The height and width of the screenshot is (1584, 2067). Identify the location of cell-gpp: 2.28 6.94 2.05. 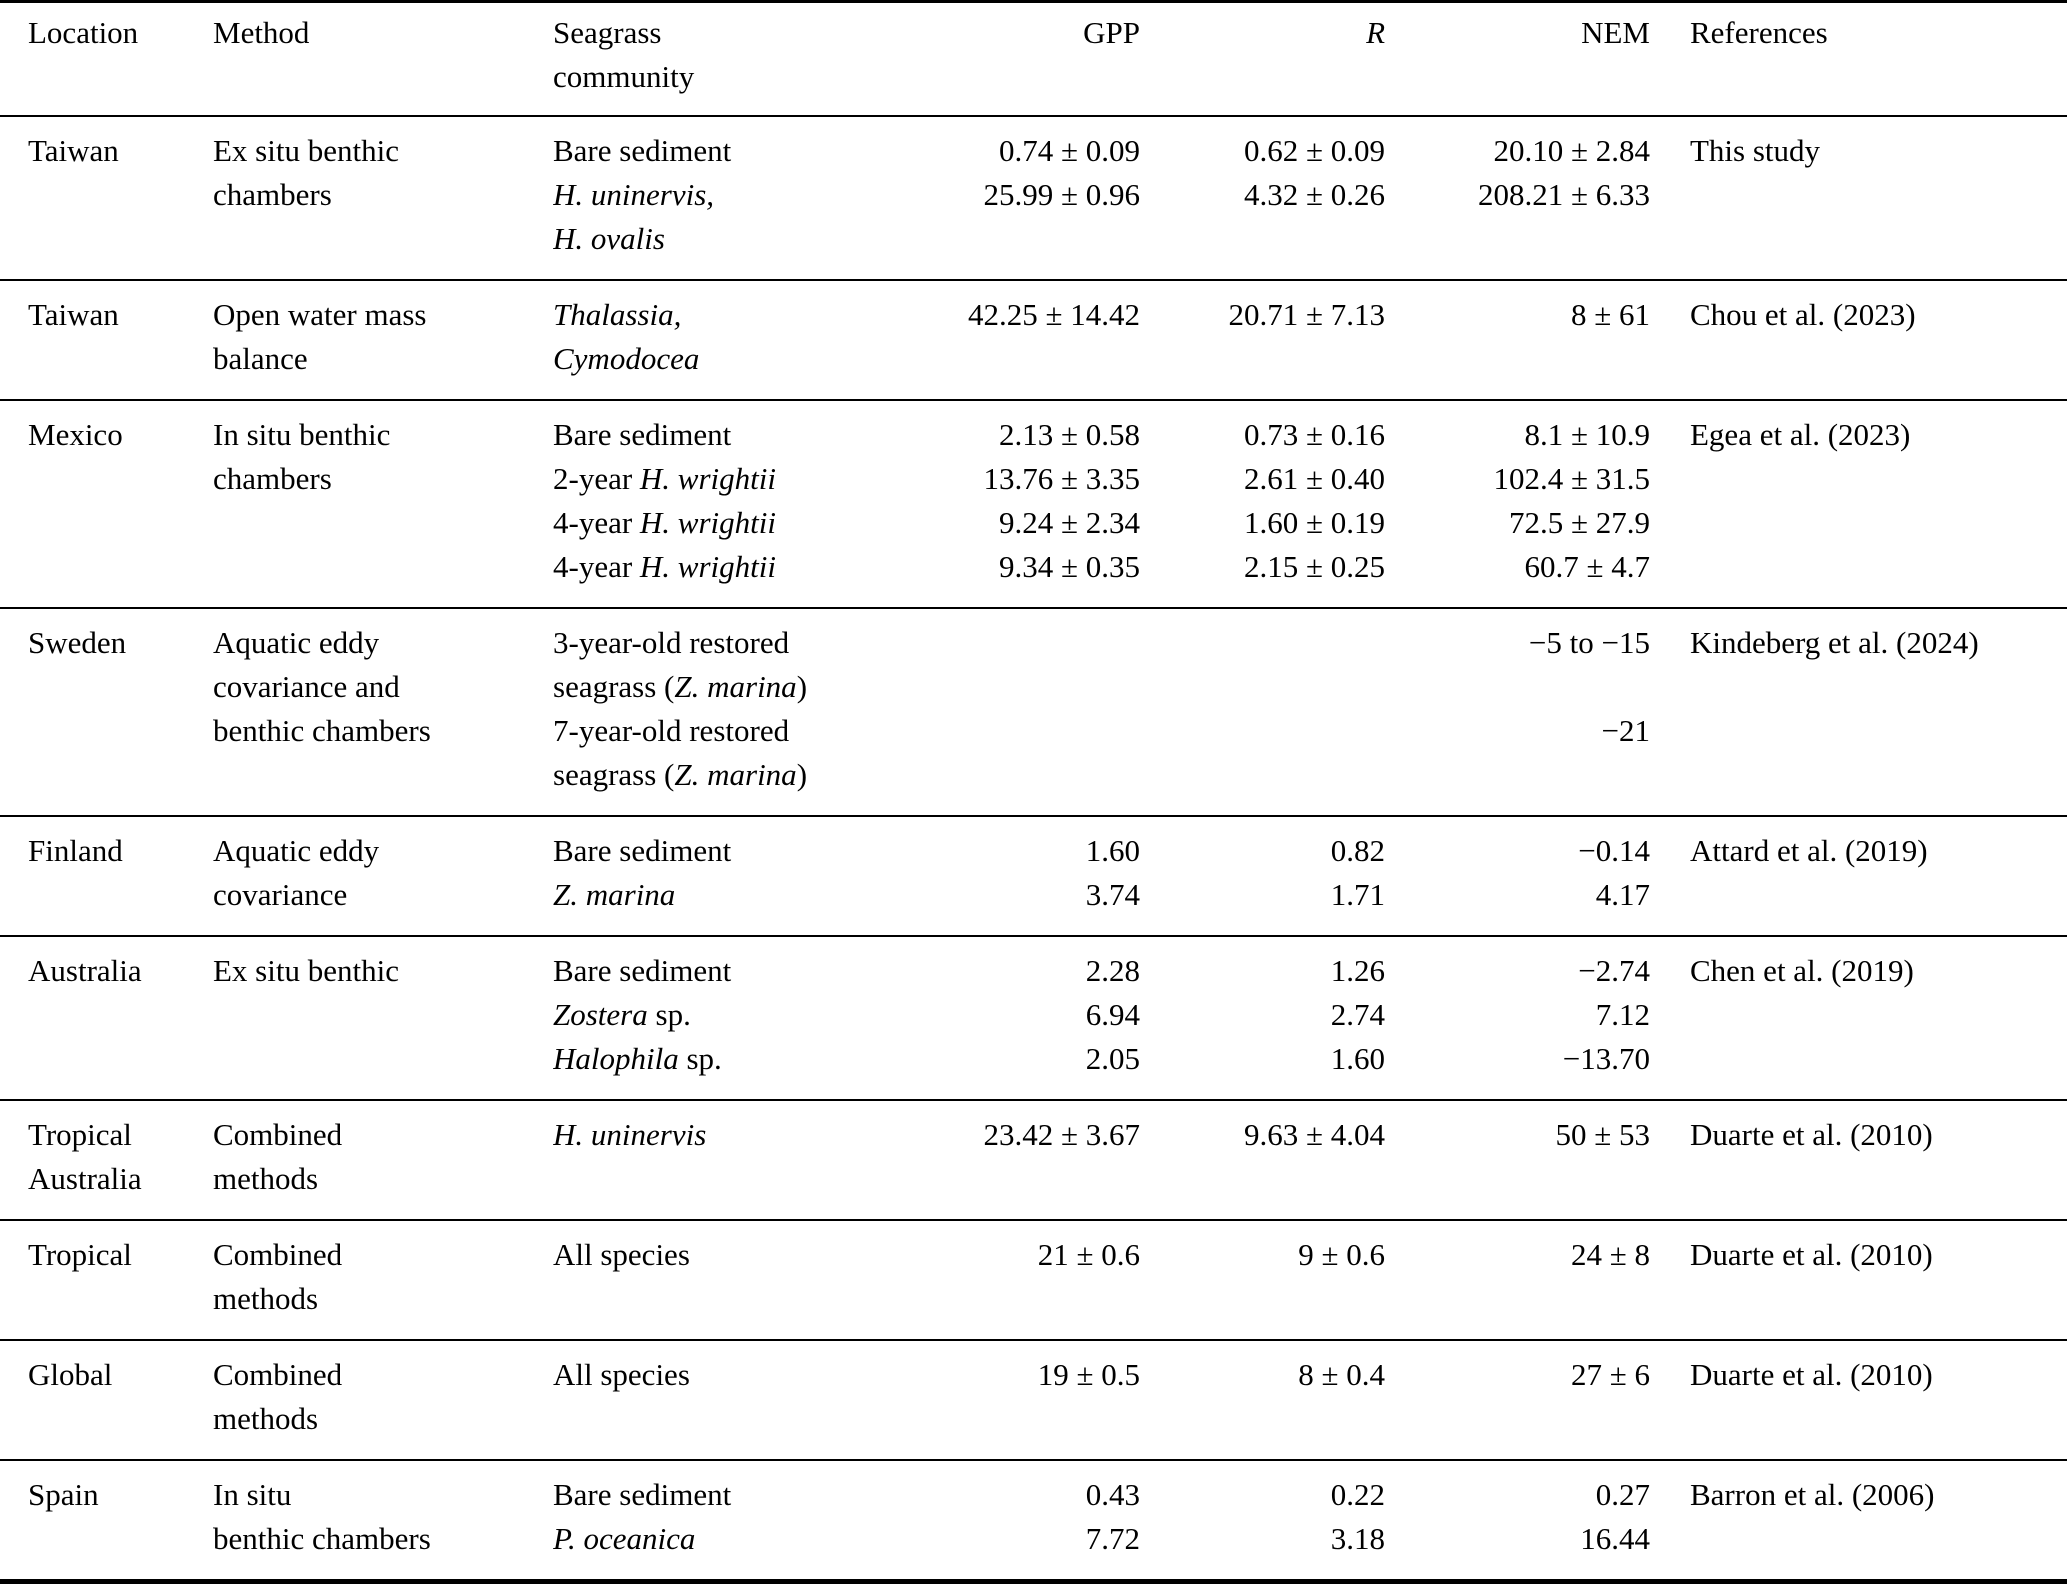
(1019, 1018).